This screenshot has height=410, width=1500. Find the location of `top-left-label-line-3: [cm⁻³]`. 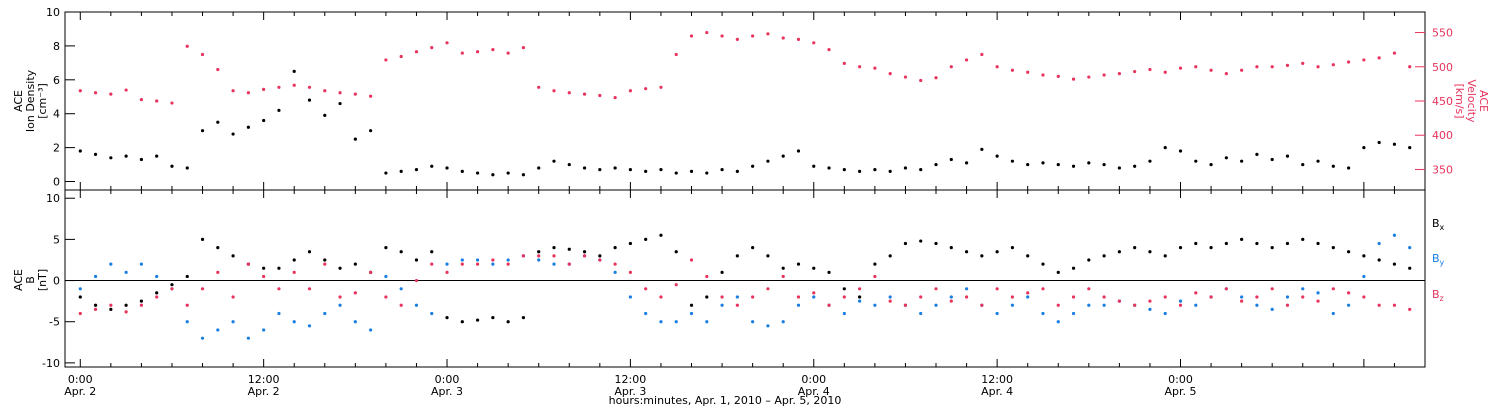

top-left-label-line-3: [cm⁻³] is located at coordinates (42, 101).